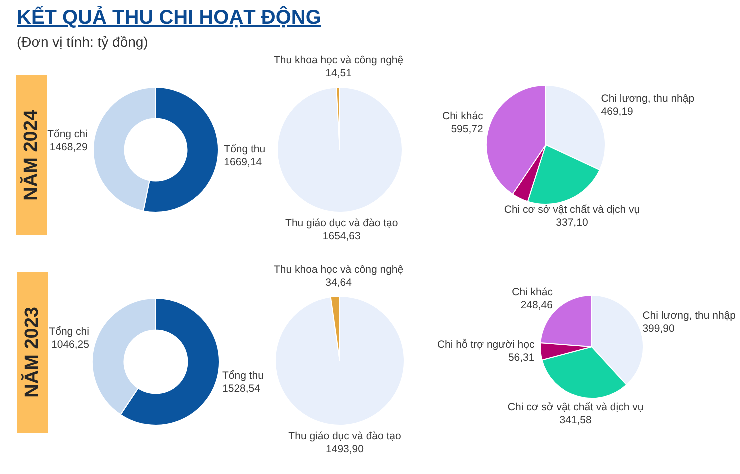  Describe the element at coordinates (69, 148) in the screenshot. I see `data-label: 1468,29` at that location.